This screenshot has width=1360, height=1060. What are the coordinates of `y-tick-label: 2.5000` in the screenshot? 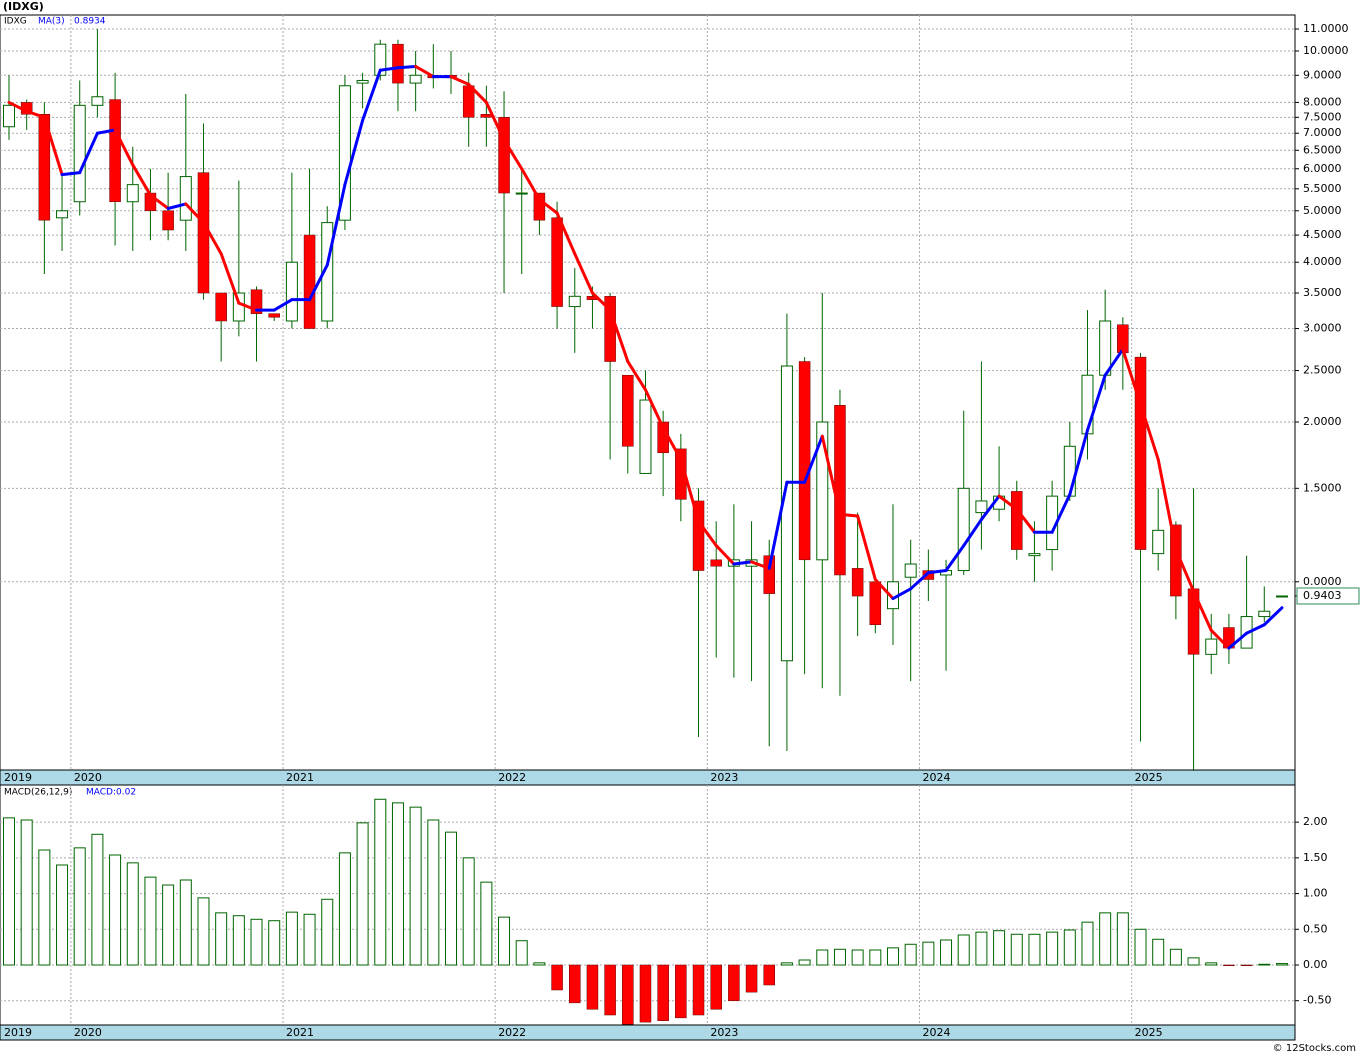 It's located at (1322, 370).